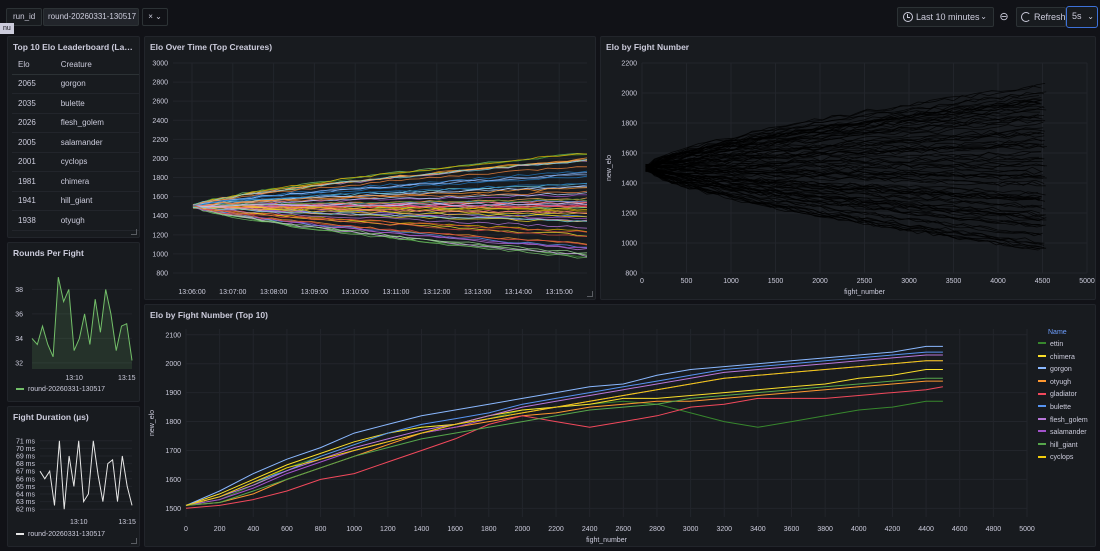 The width and height of the screenshot is (1100, 551). I want to click on refresh-label: Refresh, so click(1050, 17).